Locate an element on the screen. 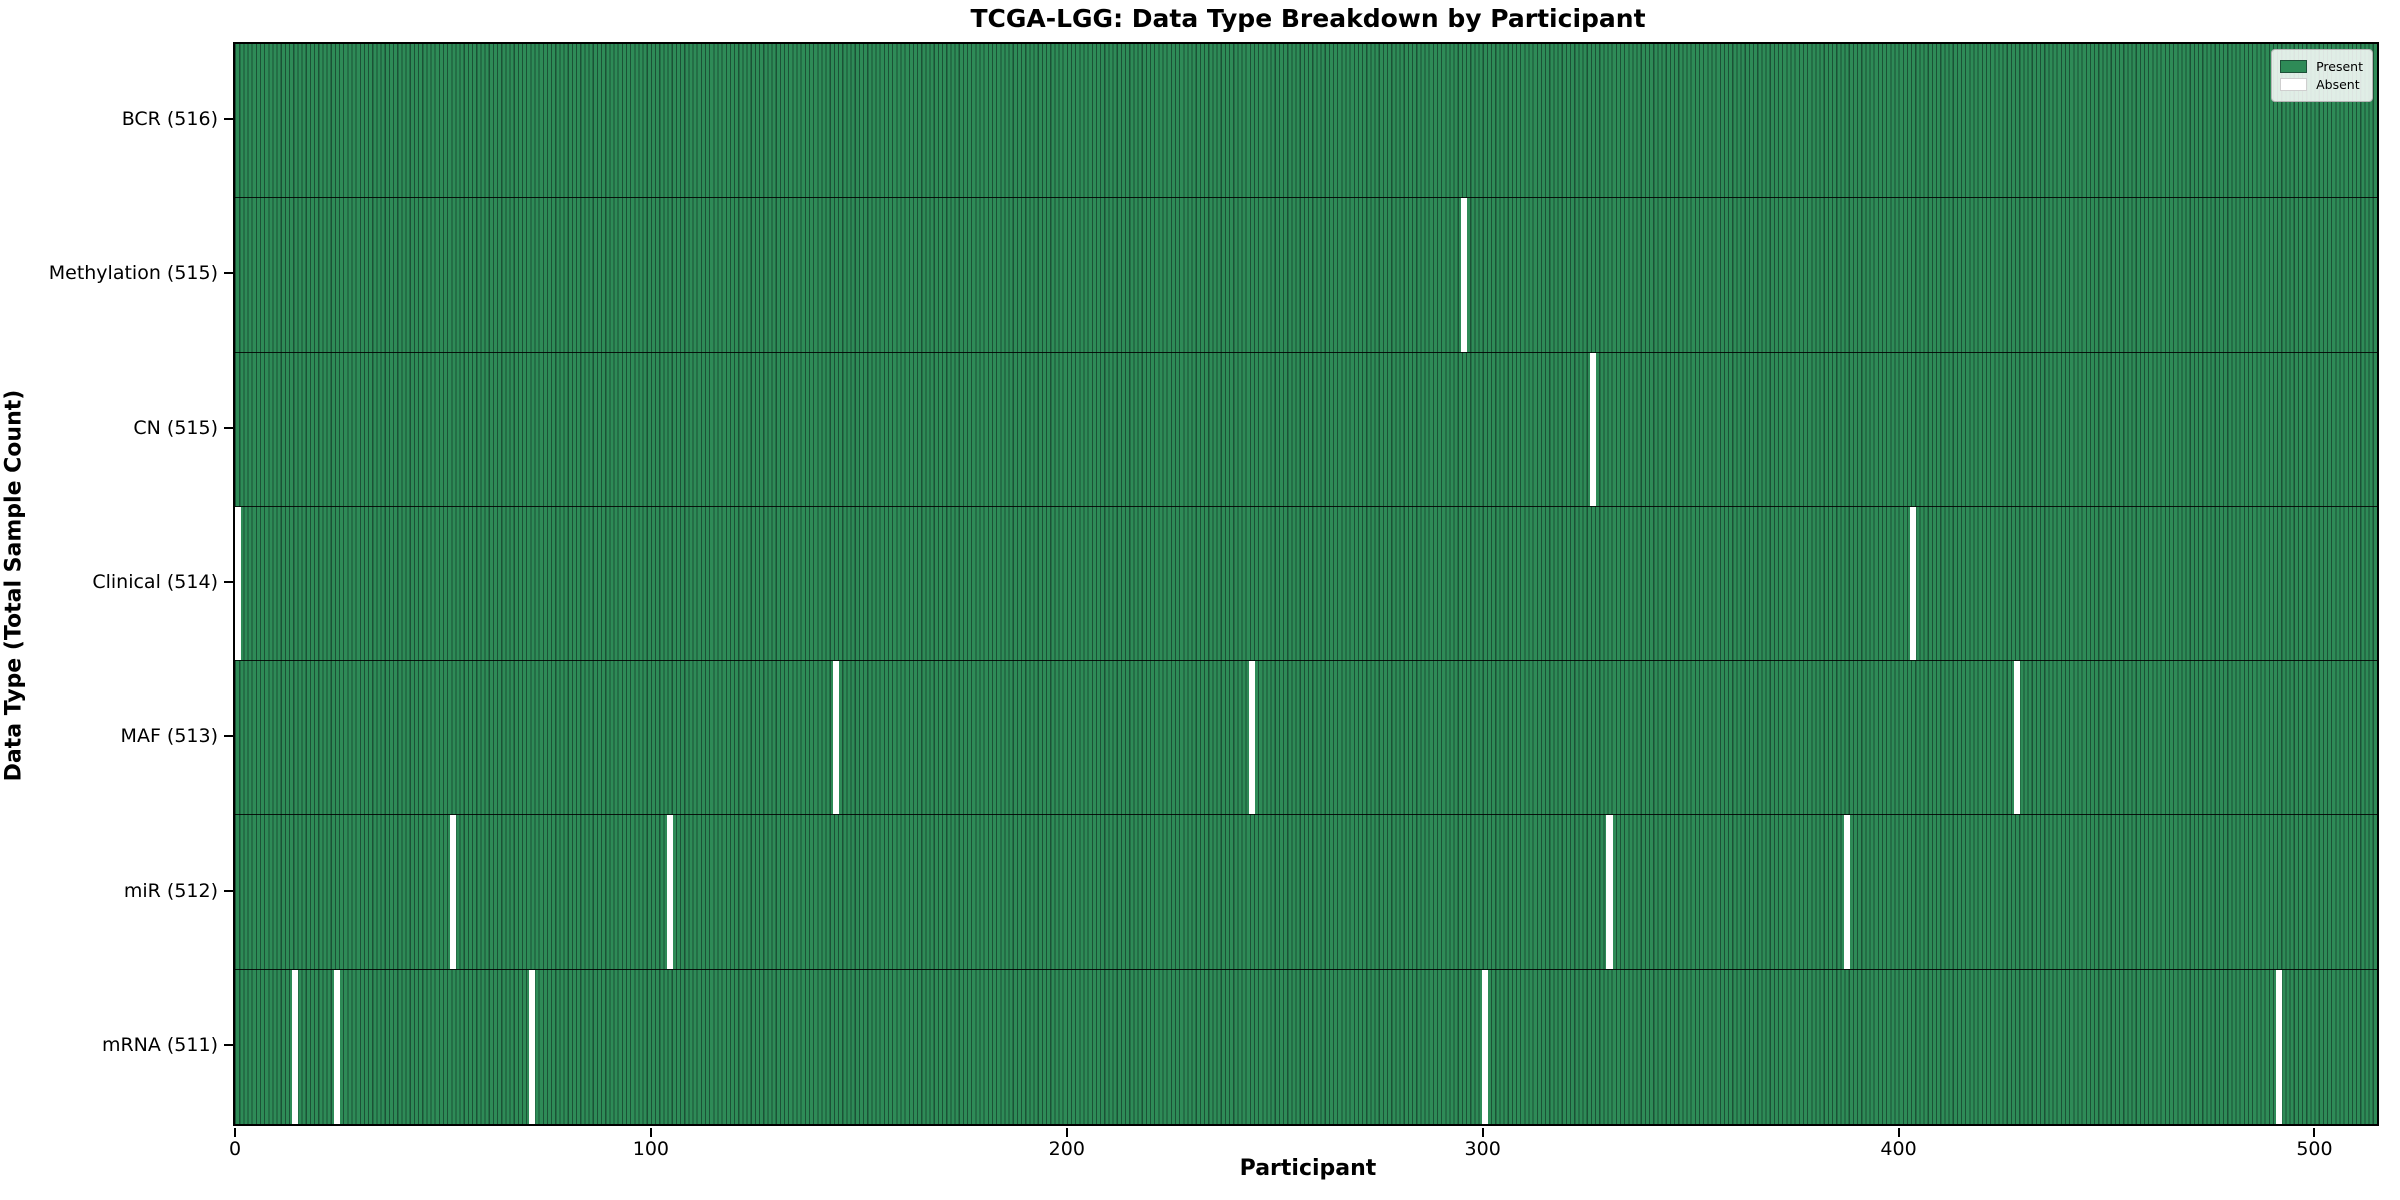  y-tick-label-methylation: Methylation (515) is located at coordinates (133, 273).